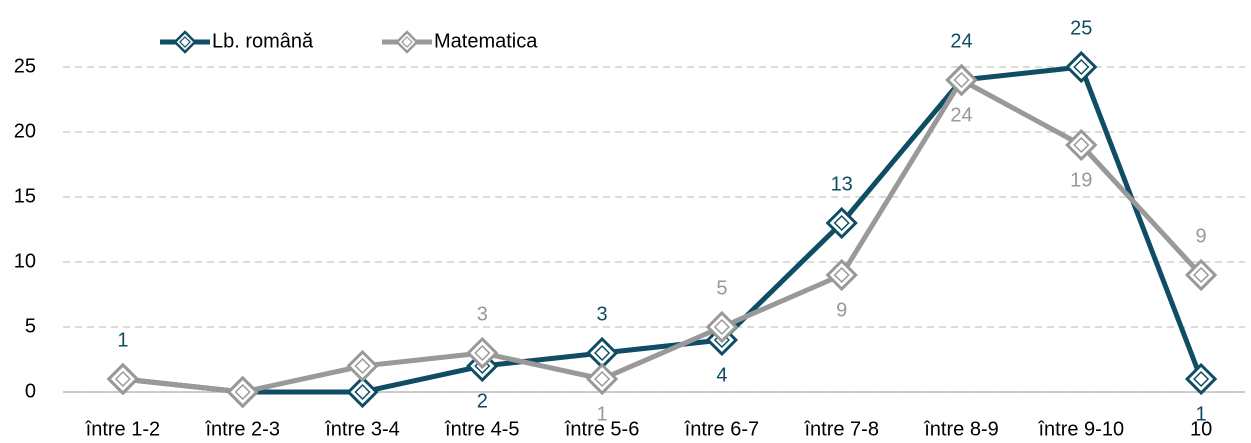 The image size is (1251, 443). Describe the element at coordinates (30, 391) in the screenshot. I see `y-tick-label: 0` at that location.